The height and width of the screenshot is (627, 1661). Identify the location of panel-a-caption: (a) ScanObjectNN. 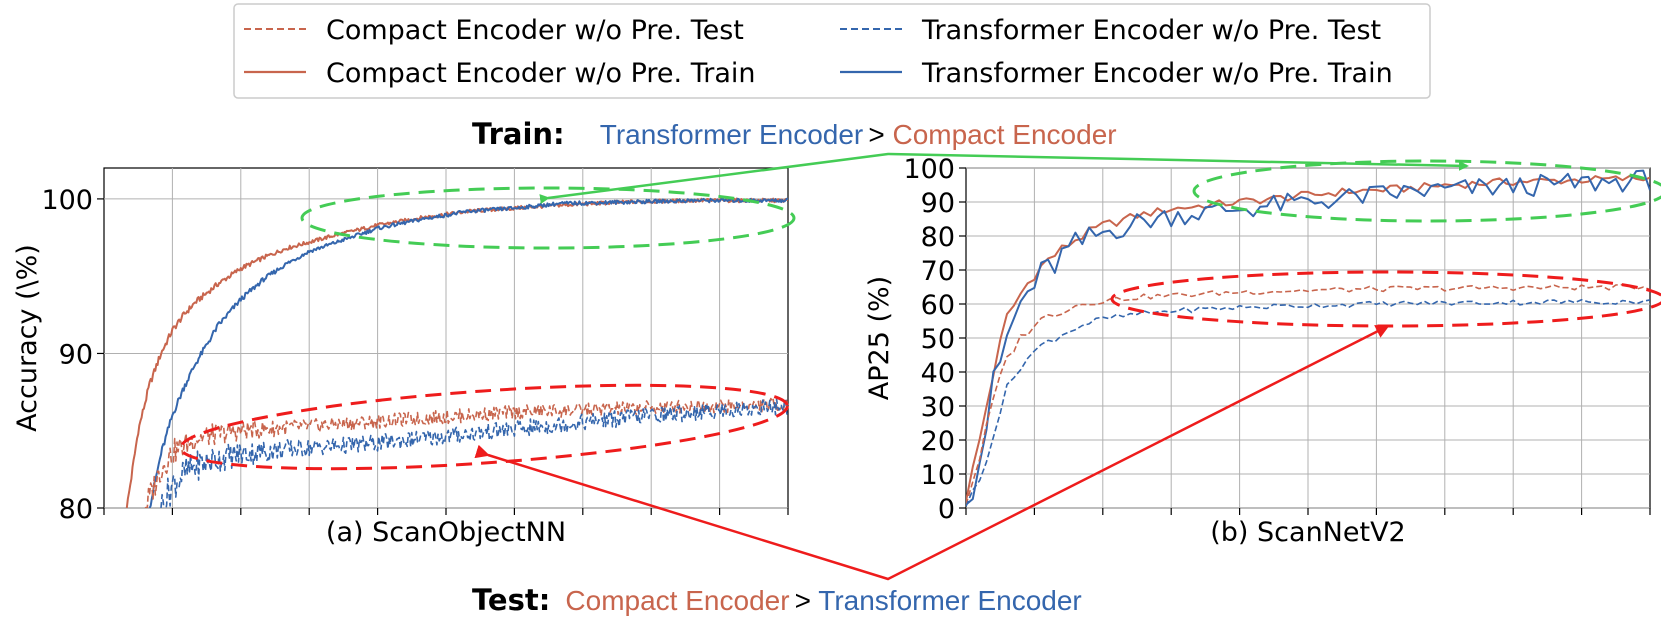
(446, 532).